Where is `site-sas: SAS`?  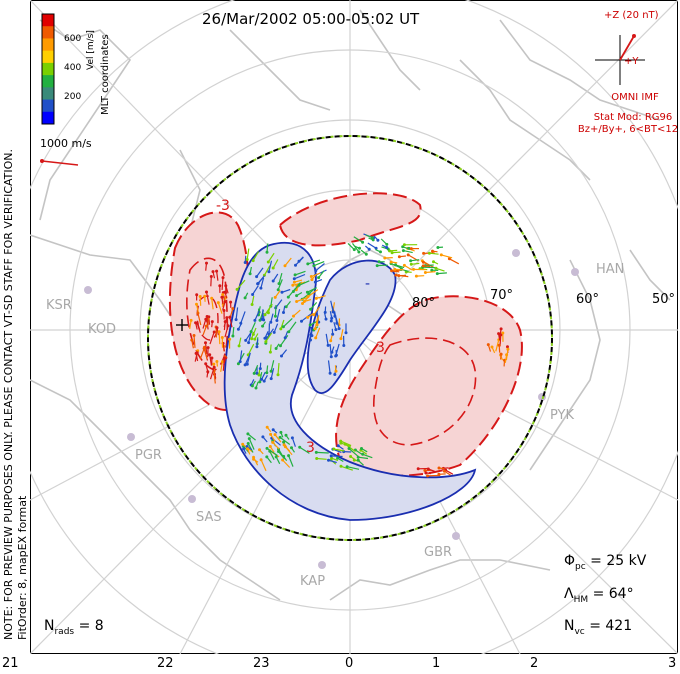
site-sas: SAS is located at coordinates (209, 517).